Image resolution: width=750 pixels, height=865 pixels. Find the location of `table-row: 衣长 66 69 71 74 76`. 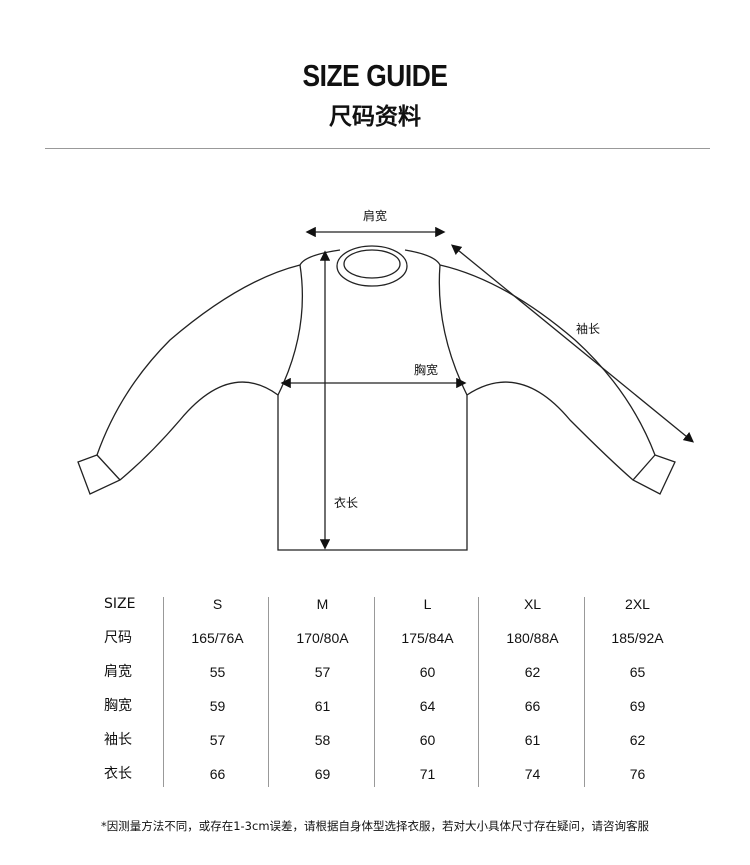

table-row: 衣长 66 69 71 74 76 is located at coordinates (390, 775).